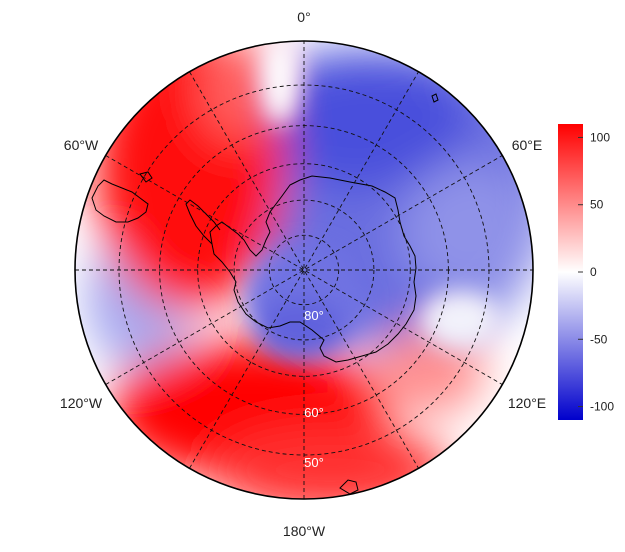 The width and height of the screenshot is (625, 552). What do you see at coordinates (314, 315) in the screenshot?
I see `lat-label-80: 80°` at bounding box center [314, 315].